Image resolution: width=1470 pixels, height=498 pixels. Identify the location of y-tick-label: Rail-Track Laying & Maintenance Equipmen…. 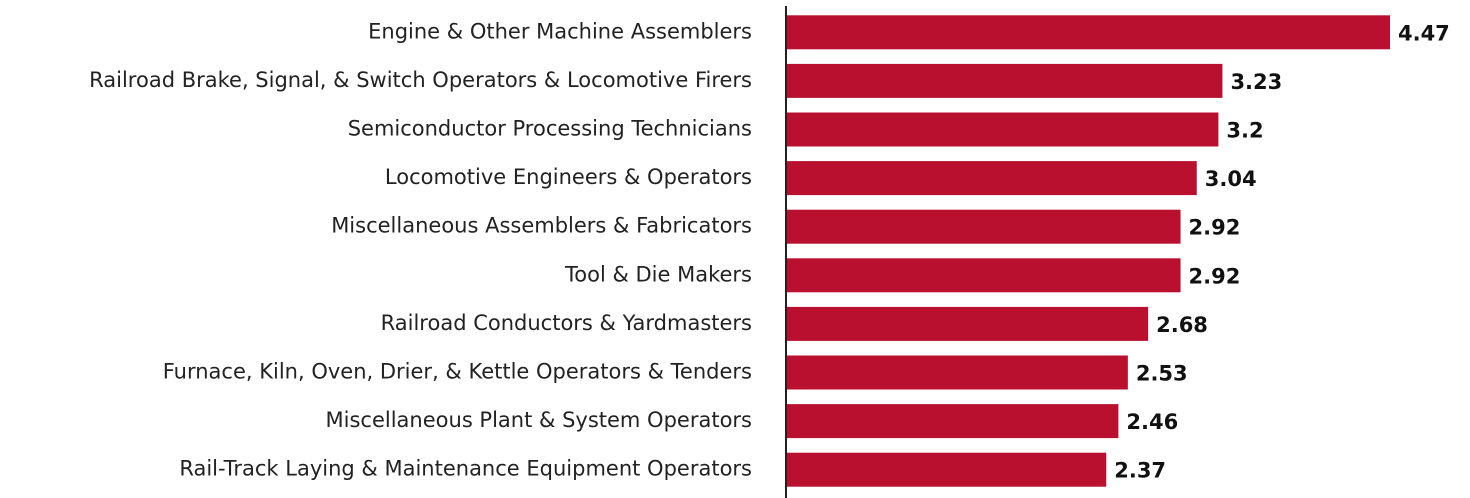
(465, 469).